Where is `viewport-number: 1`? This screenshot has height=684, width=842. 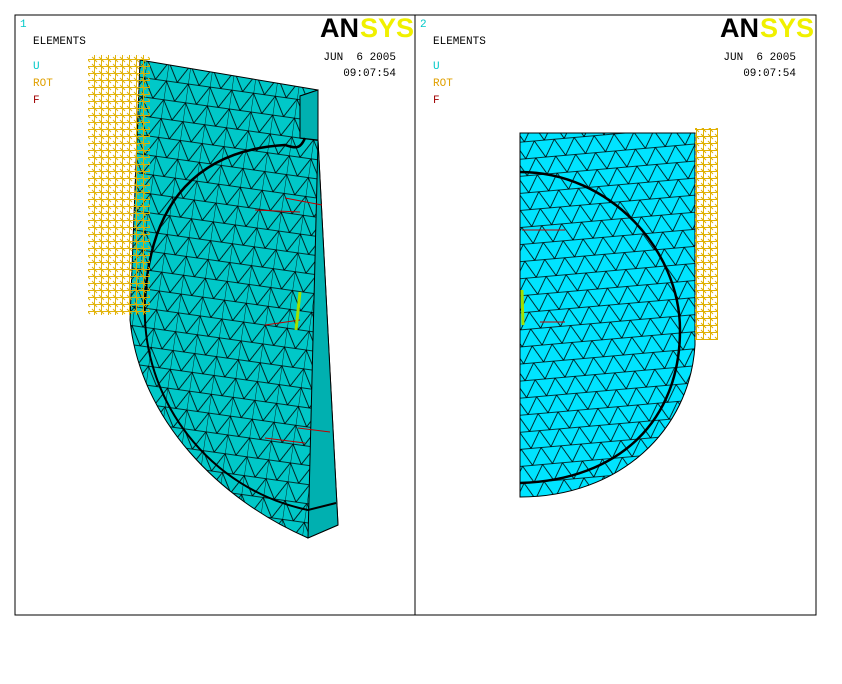
viewport-number: 1 is located at coordinates (23, 25).